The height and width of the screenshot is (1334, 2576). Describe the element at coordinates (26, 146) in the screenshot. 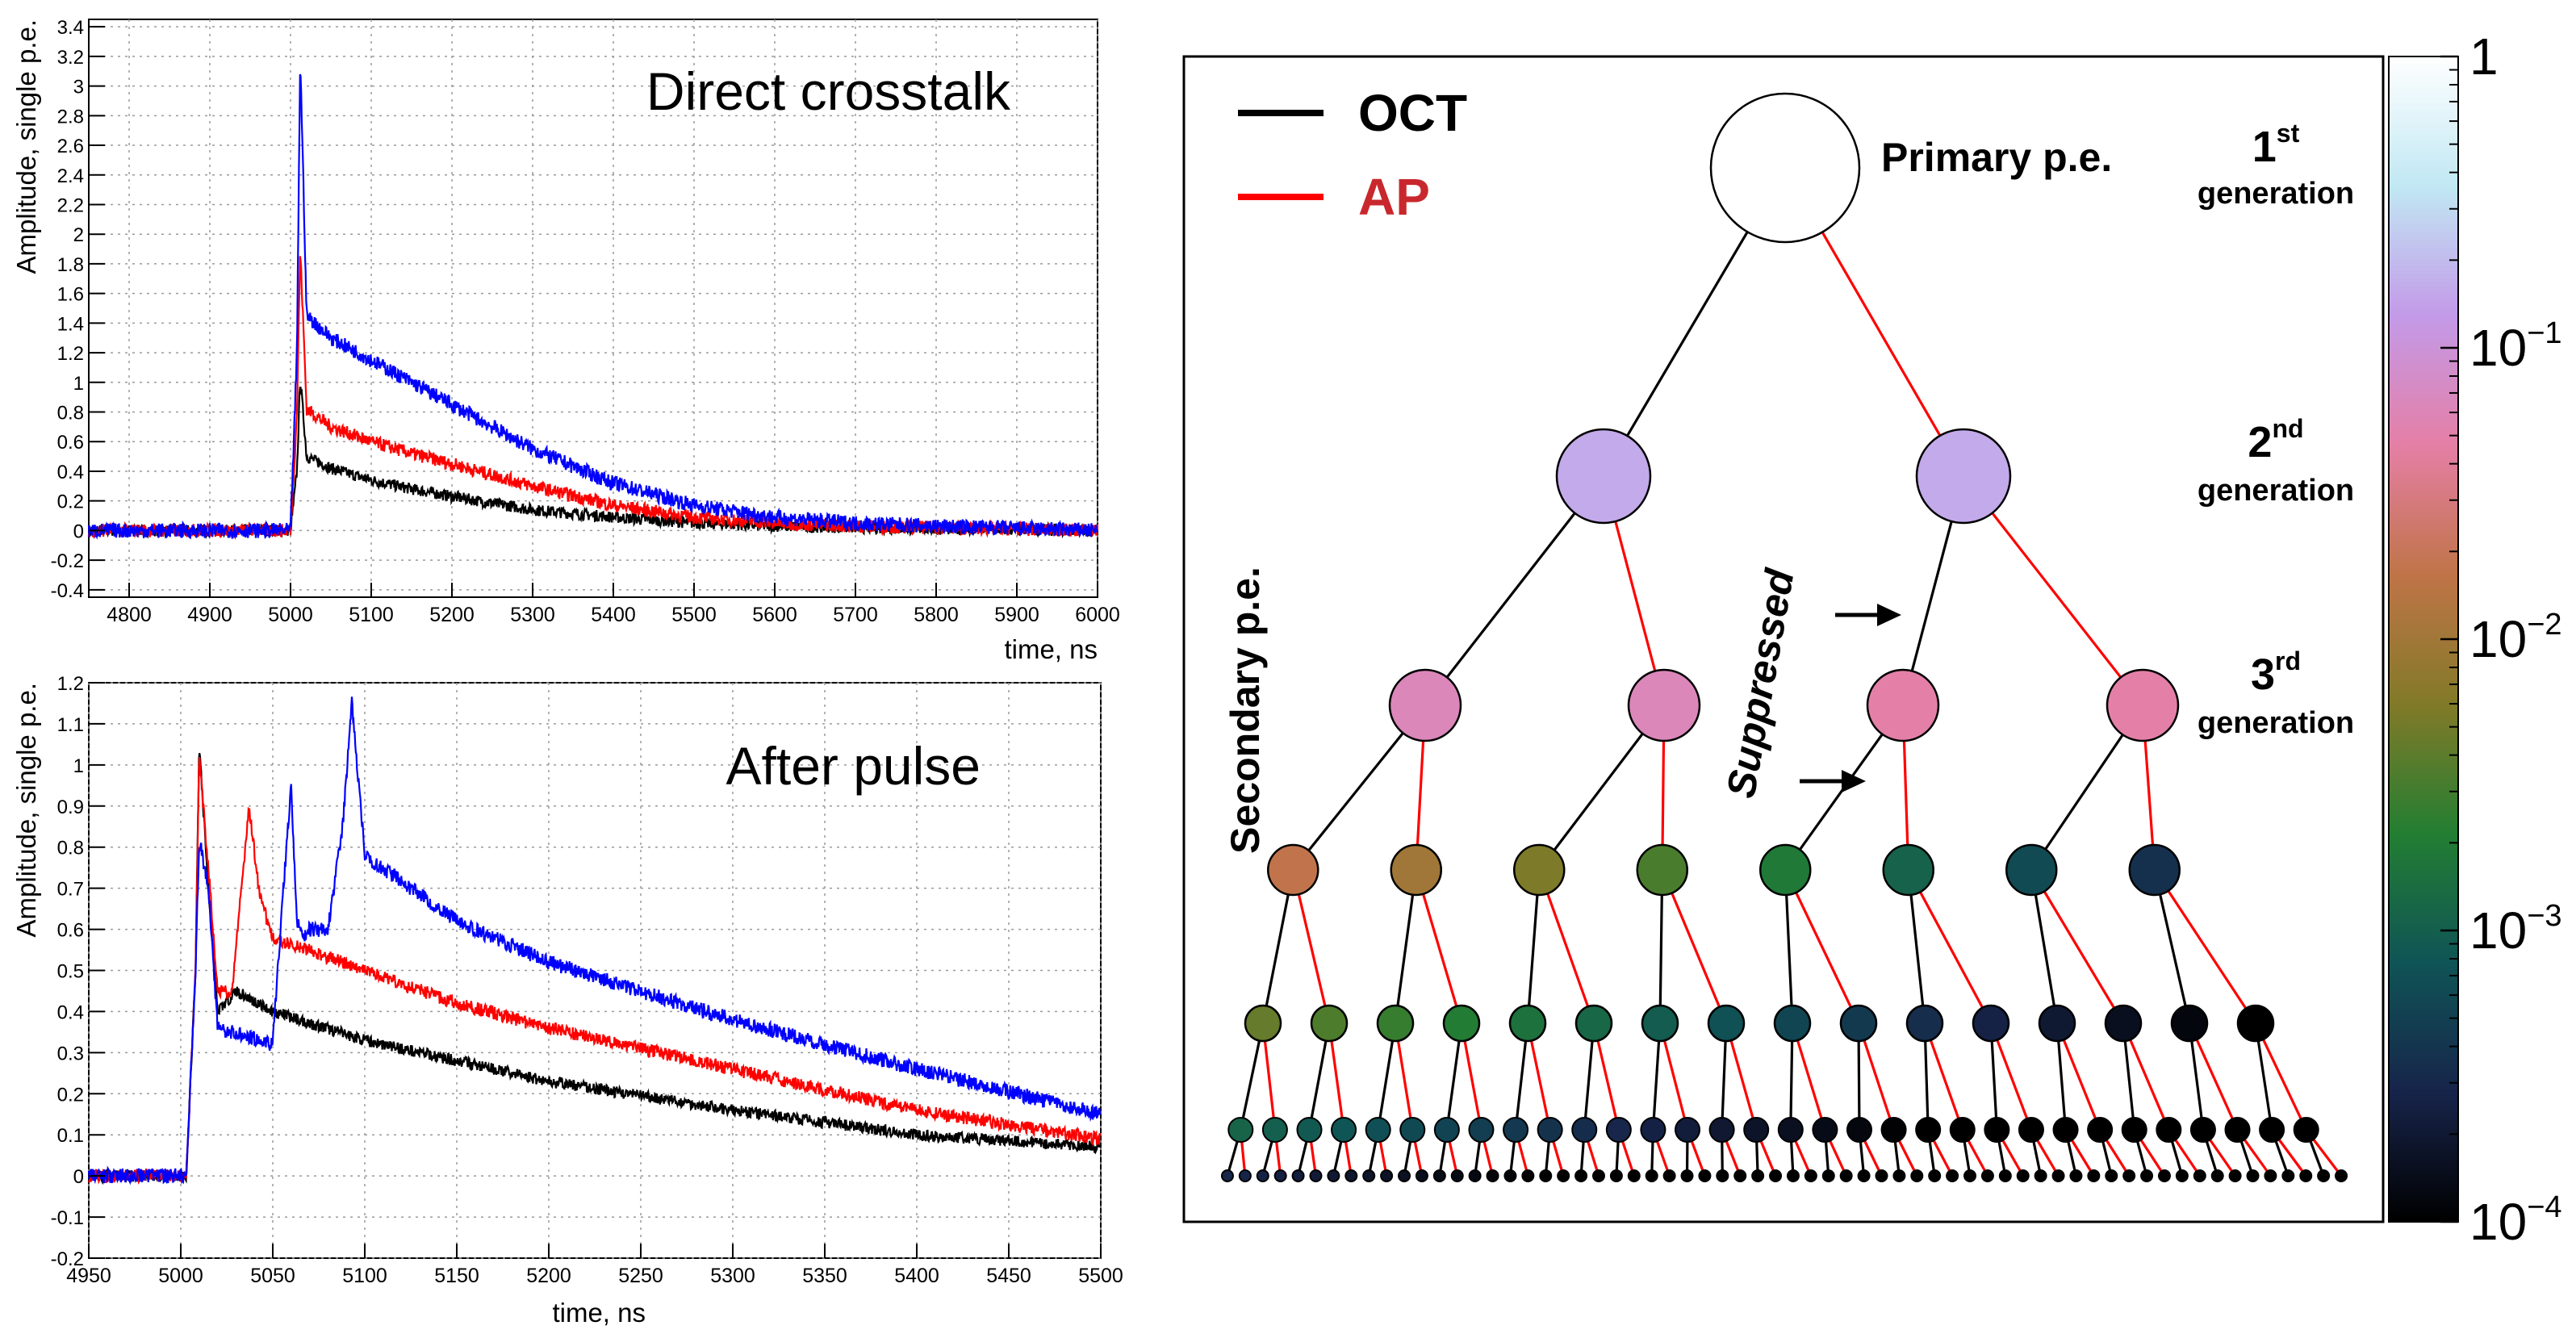

I see `y-axis-label: Amplitude, single p.e.` at that location.